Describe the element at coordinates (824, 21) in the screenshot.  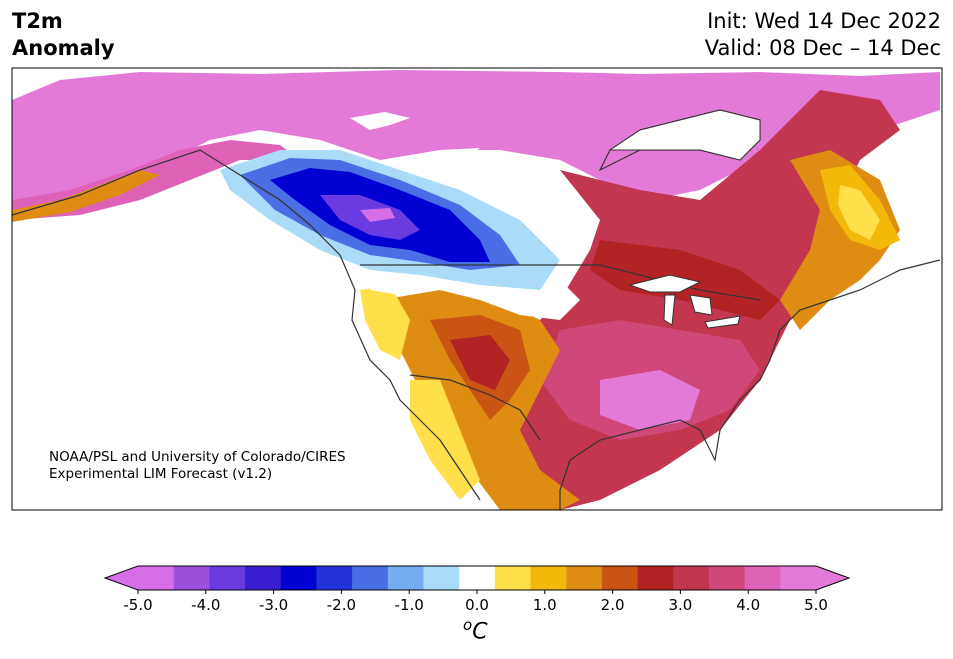
I see `init-date-text: Init: Wed 14 Dec 2022` at that location.